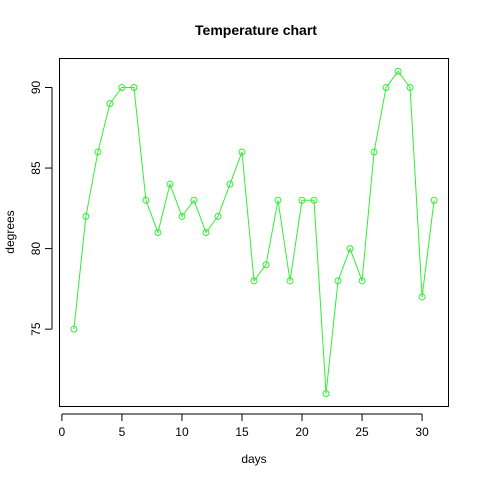 This screenshot has height=480, width=480. Describe the element at coordinates (36, 249) in the screenshot. I see `y-tick-label: 80` at that location.